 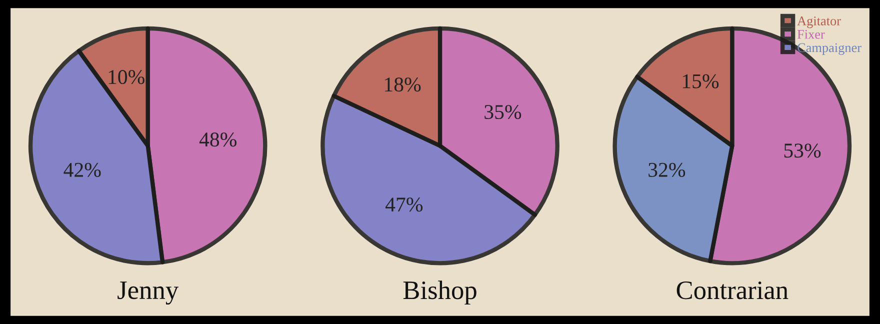 What do you see at coordinates (439, 292) in the screenshot?
I see `text: Bishop` at bounding box center [439, 292].